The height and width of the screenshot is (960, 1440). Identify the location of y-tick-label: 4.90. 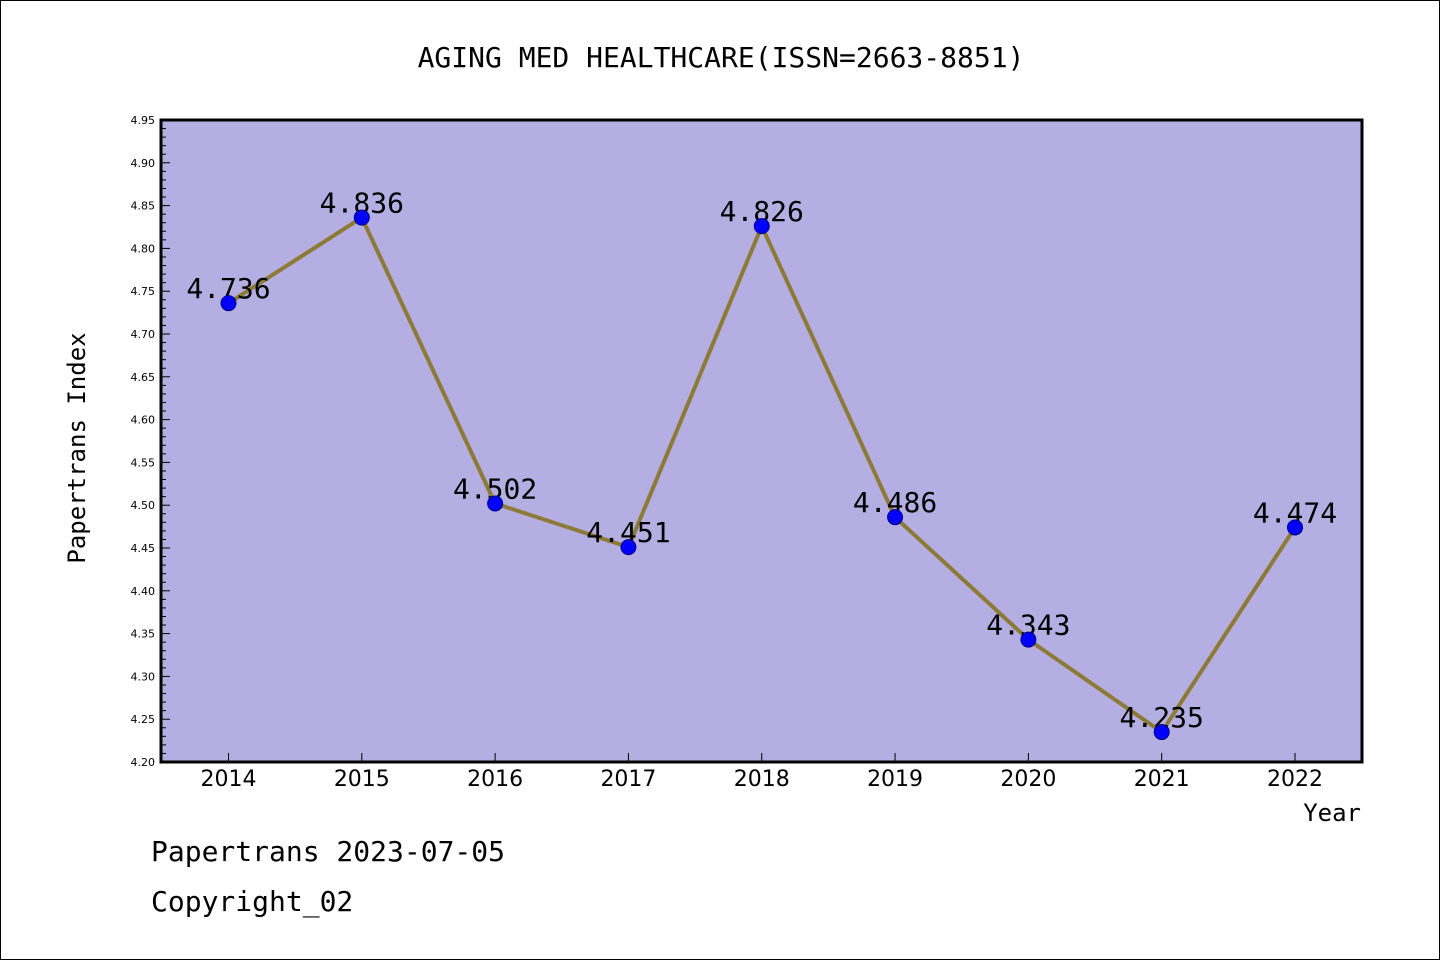
(143, 163).